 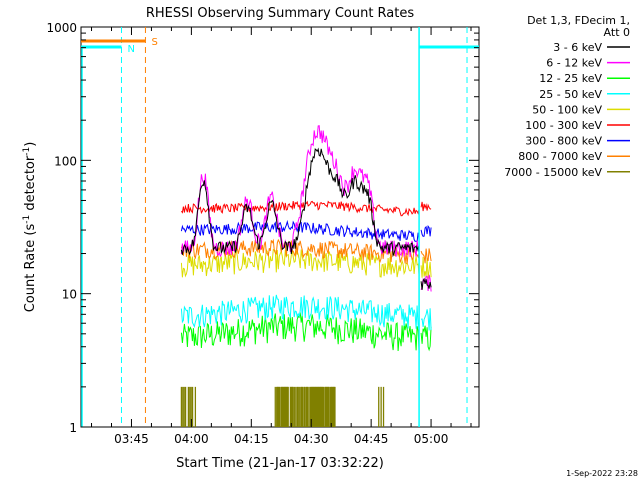 I want to click on legend-header-line-1: Det 1,3, FDecim 1,, so click(x=578, y=20).